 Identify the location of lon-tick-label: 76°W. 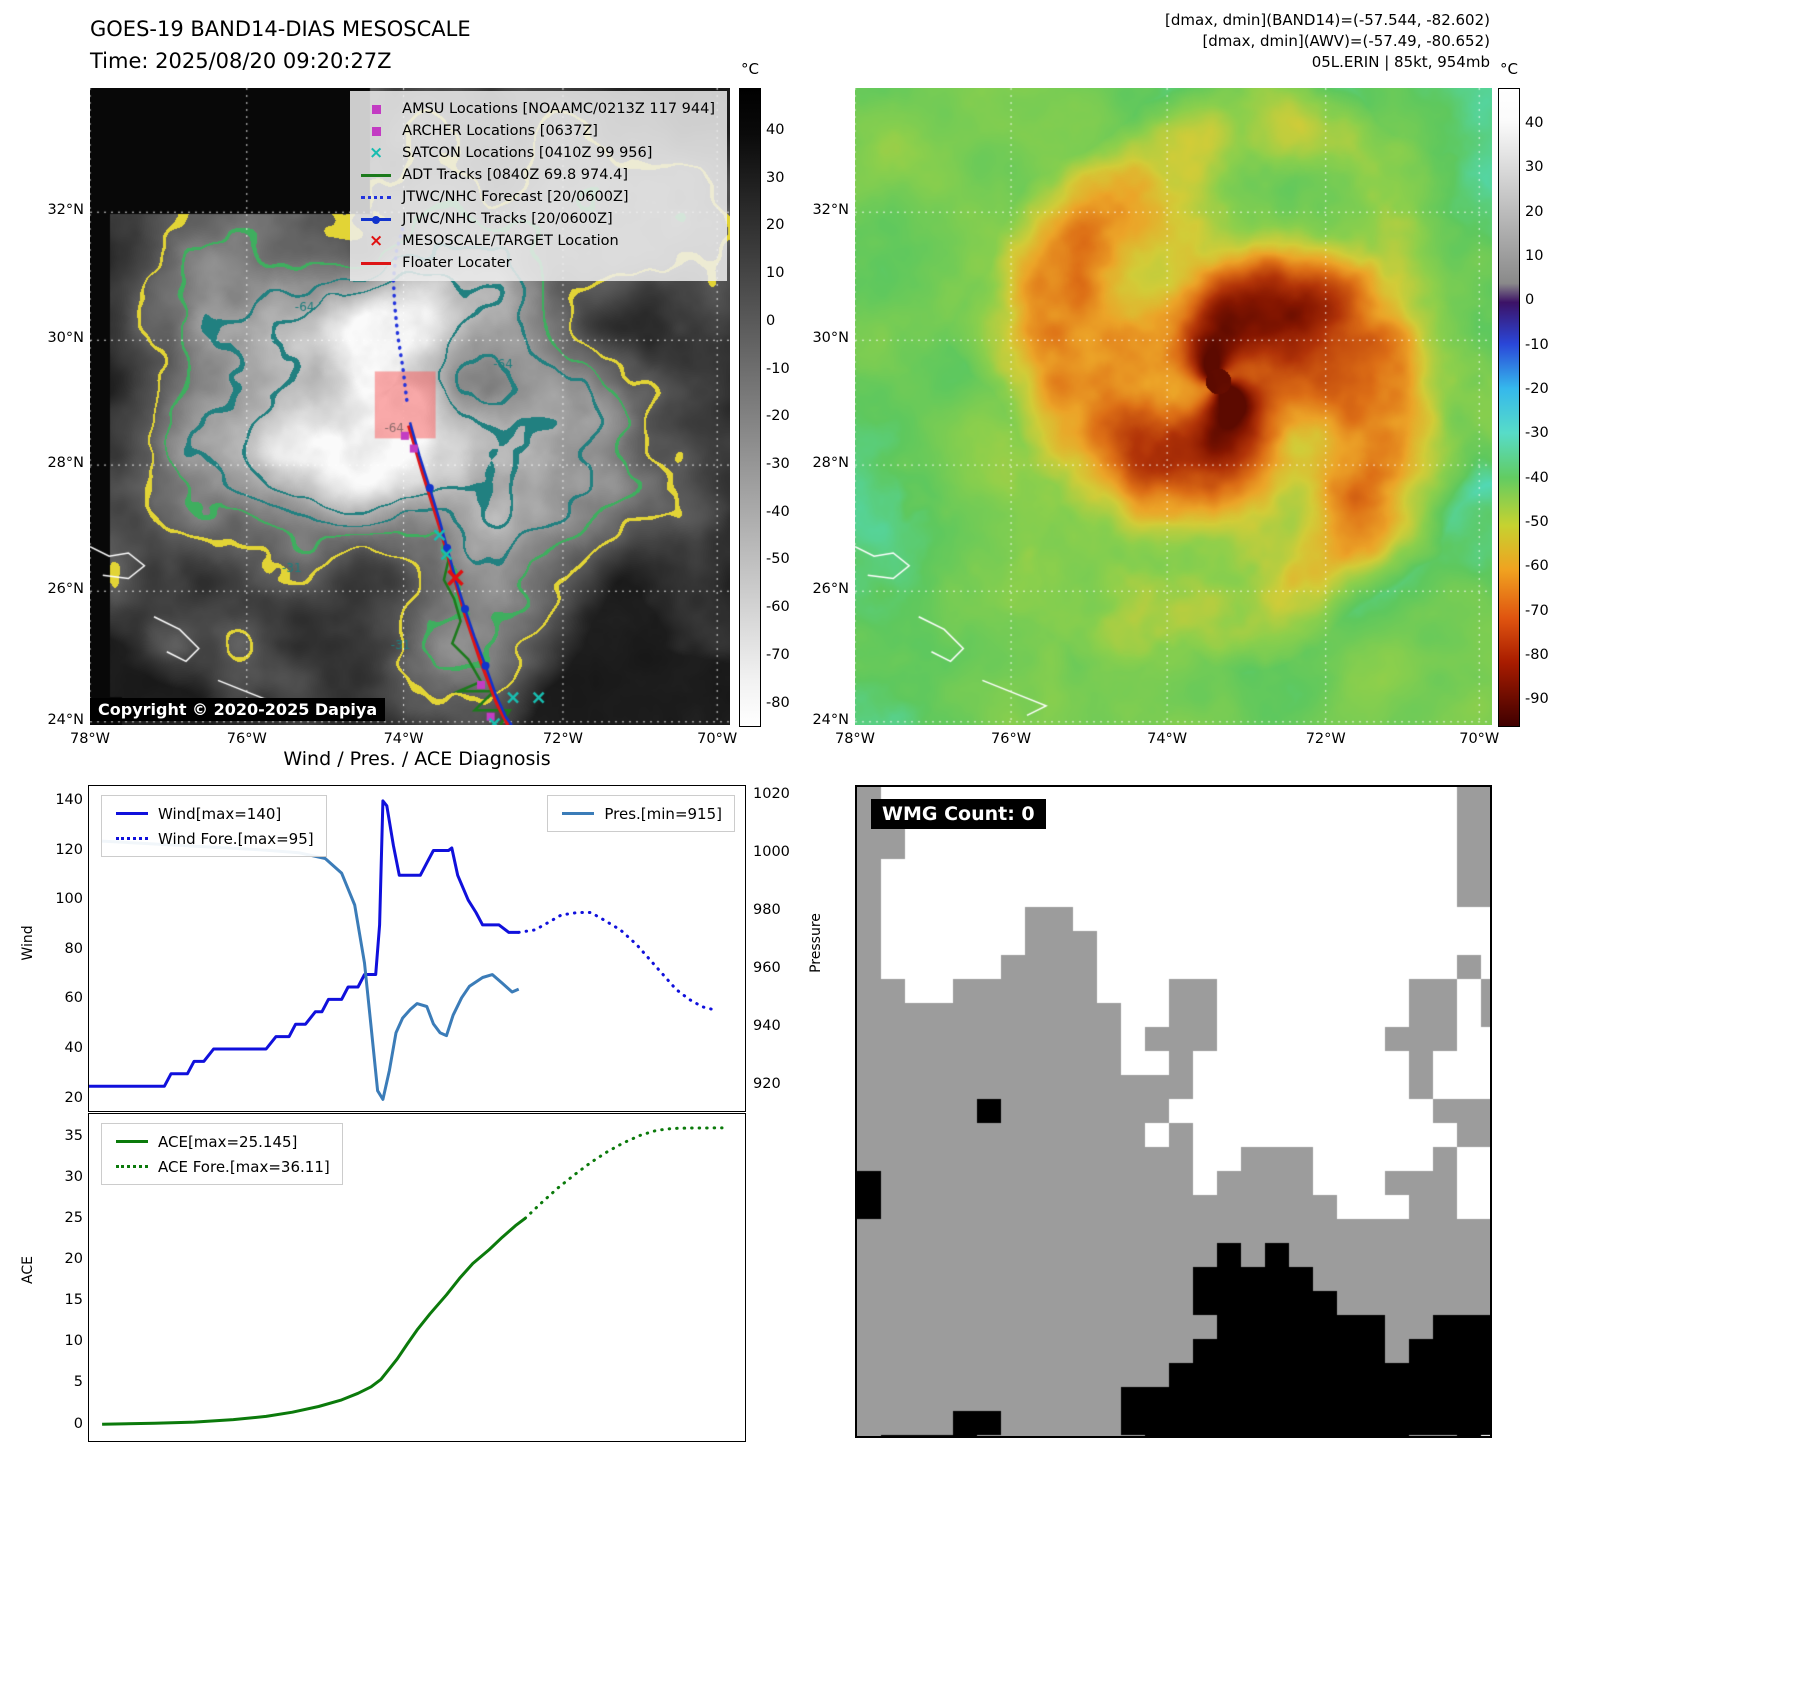
(1011, 739).